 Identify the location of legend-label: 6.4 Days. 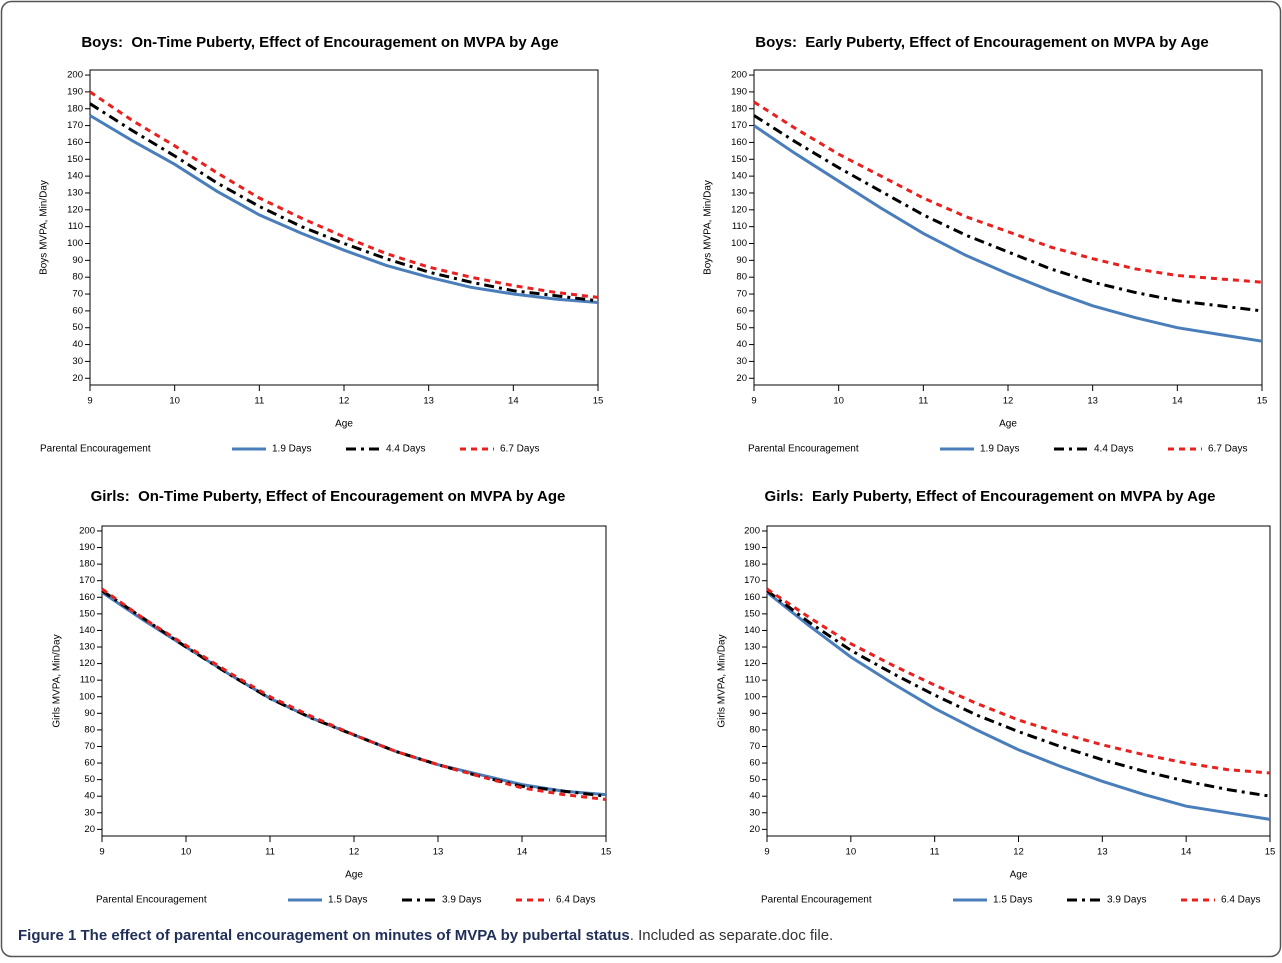
(1240, 900).